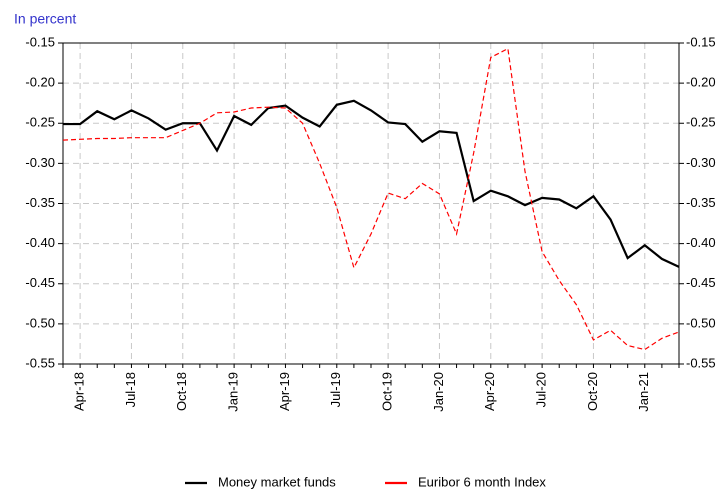  Describe the element at coordinates (284, 391) in the screenshot. I see `x-tick-label: Apr-19` at that location.